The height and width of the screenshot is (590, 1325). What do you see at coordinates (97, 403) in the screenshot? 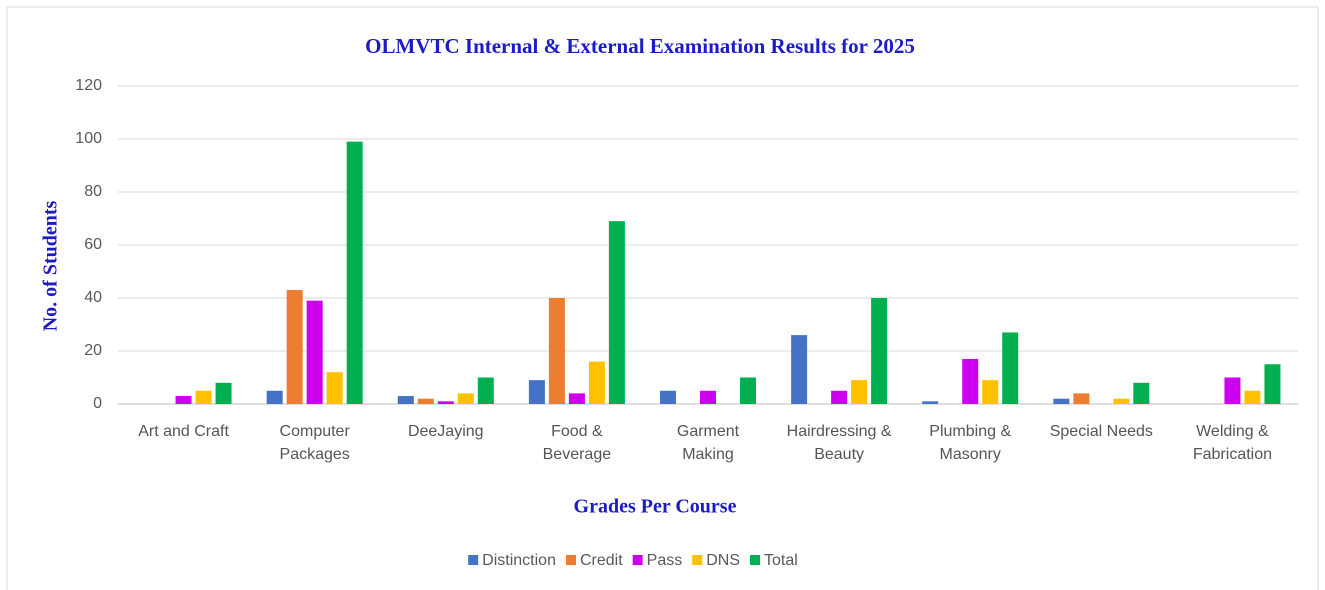
I see `y-tick-label: 0` at bounding box center [97, 403].